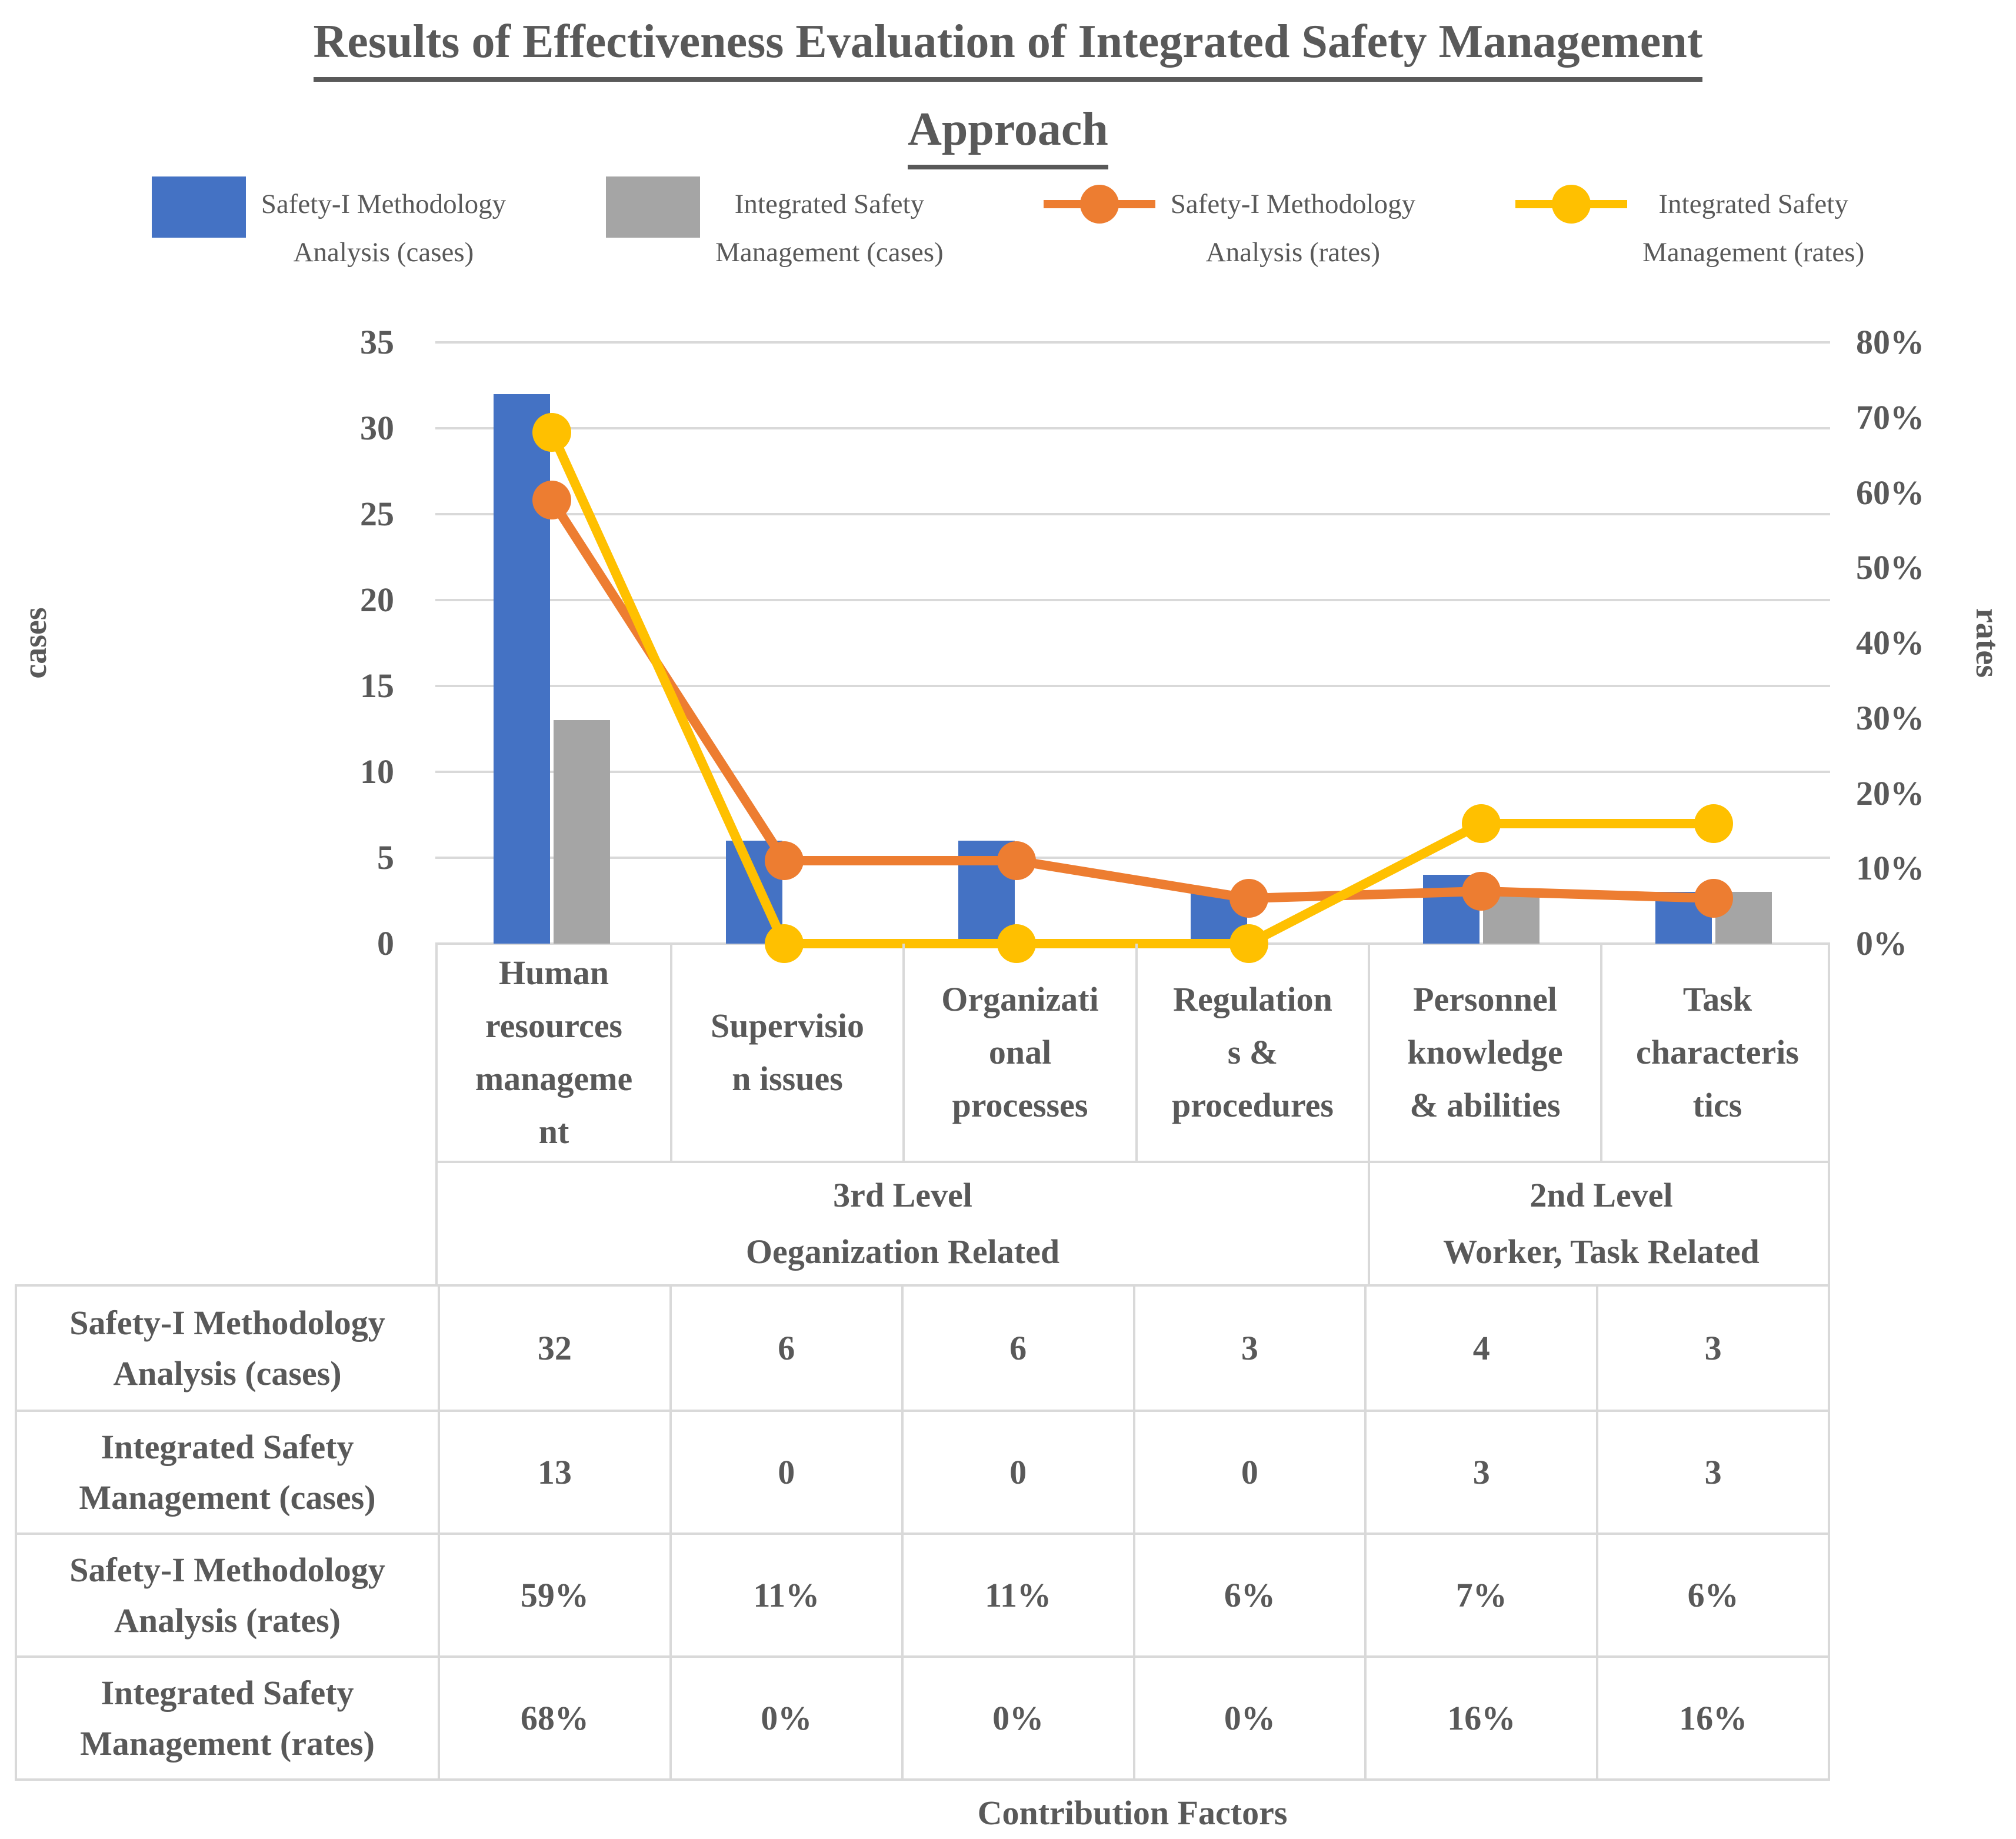 The height and width of the screenshot is (1839, 2016). I want to click on chart-title-line2: Approach, so click(1008, 136).